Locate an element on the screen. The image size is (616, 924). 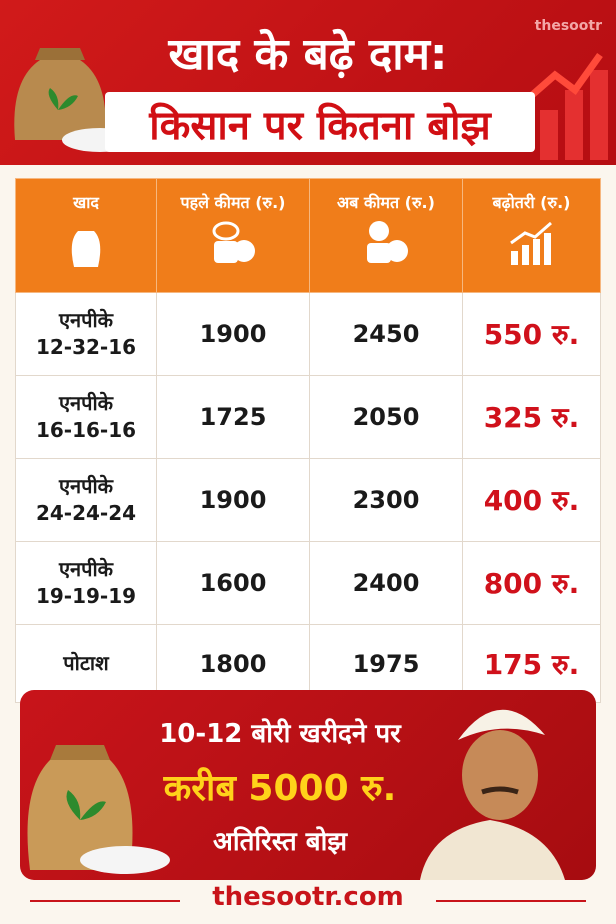
name-line: पोटाश is located at coordinates (86, 663).